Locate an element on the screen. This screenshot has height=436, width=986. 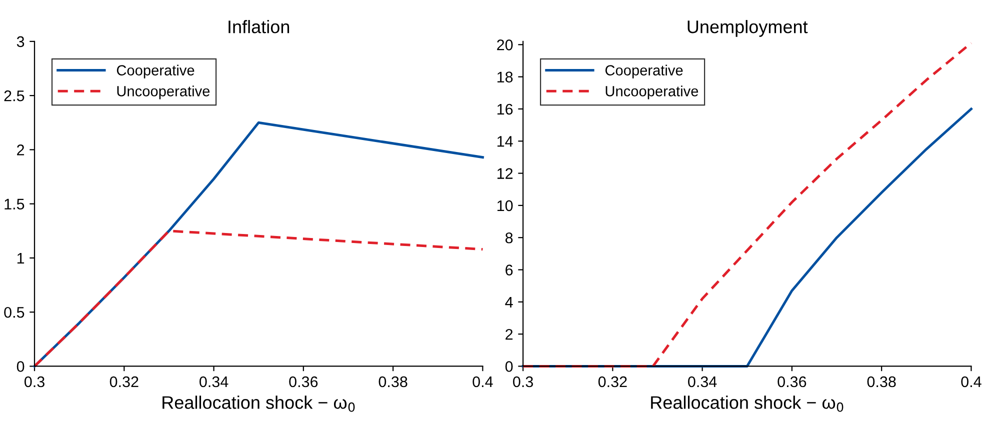
y-tick-label: 20 is located at coordinates (505, 45).